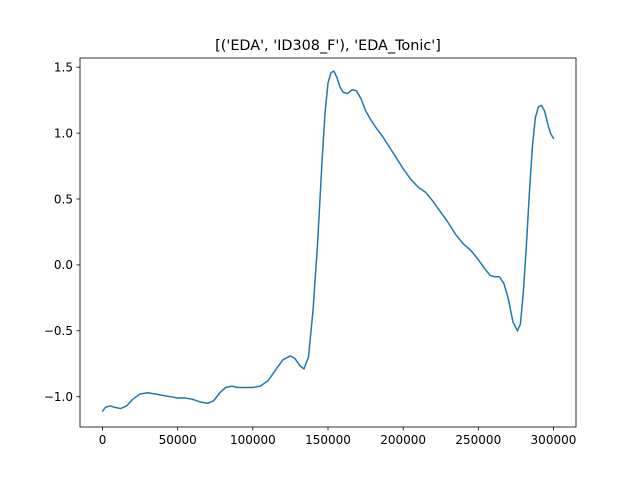 This screenshot has height=484, width=640. Describe the element at coordinates (63, 133) in the screenshot. I see `y-tick-label: 1.0` at that location.